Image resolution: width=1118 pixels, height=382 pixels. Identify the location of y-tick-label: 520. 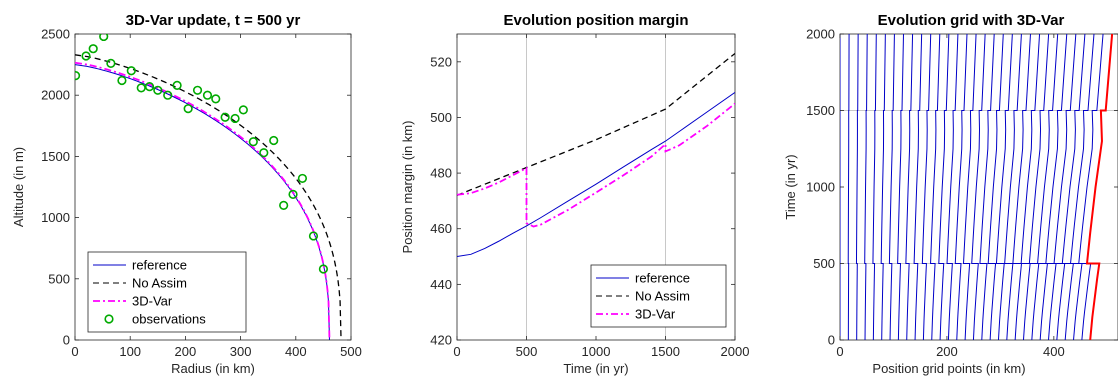
(441, 61).